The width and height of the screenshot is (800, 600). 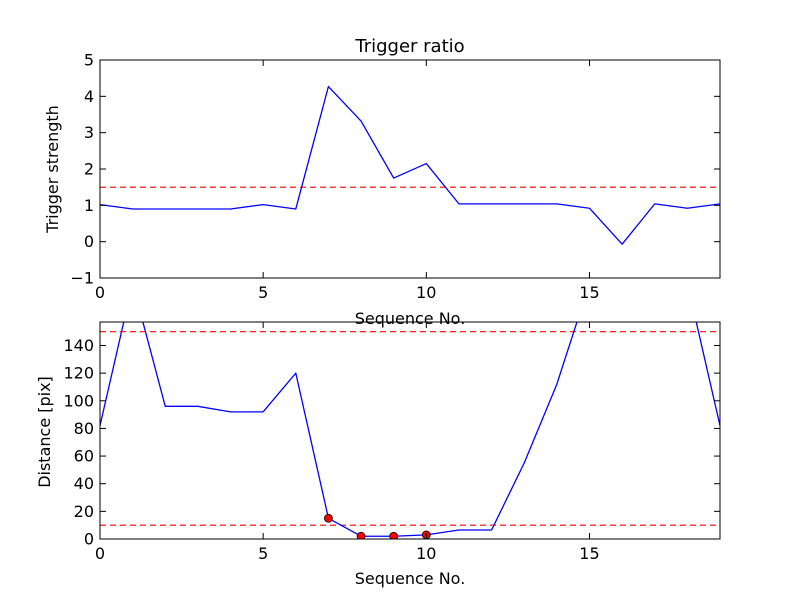 What do you see at coordinates (84, 428) in the screenshot?
I see `y-tick-label: 80` at bounding box center [84, 428].